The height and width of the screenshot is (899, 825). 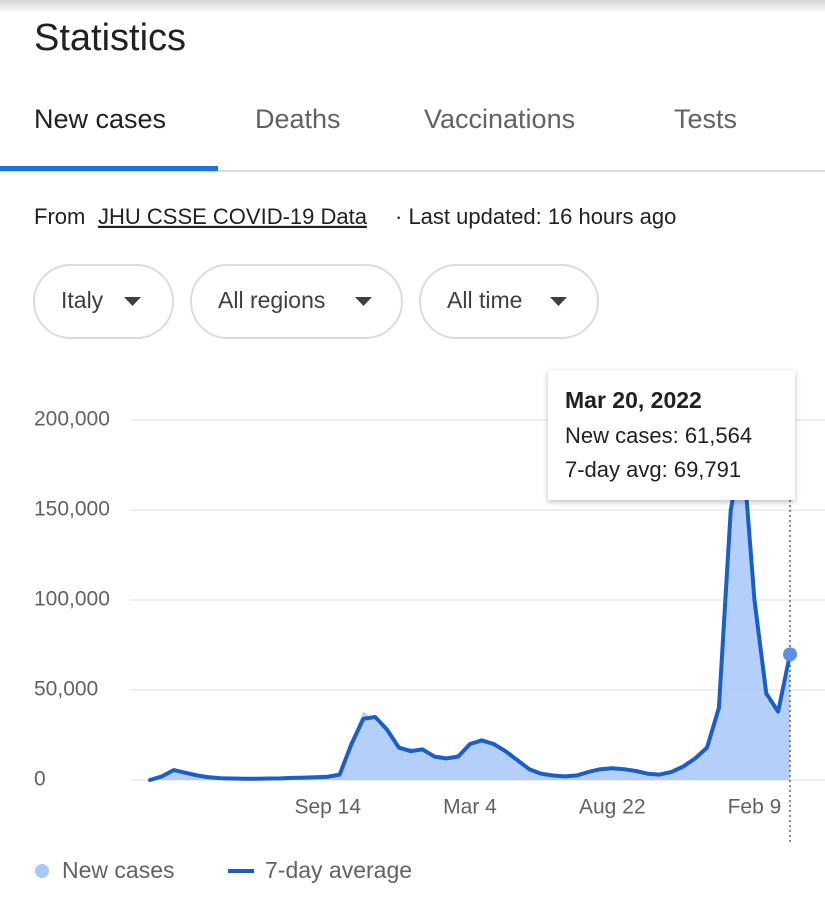 I want to click on tab-divider, so click(x=412, y=171).